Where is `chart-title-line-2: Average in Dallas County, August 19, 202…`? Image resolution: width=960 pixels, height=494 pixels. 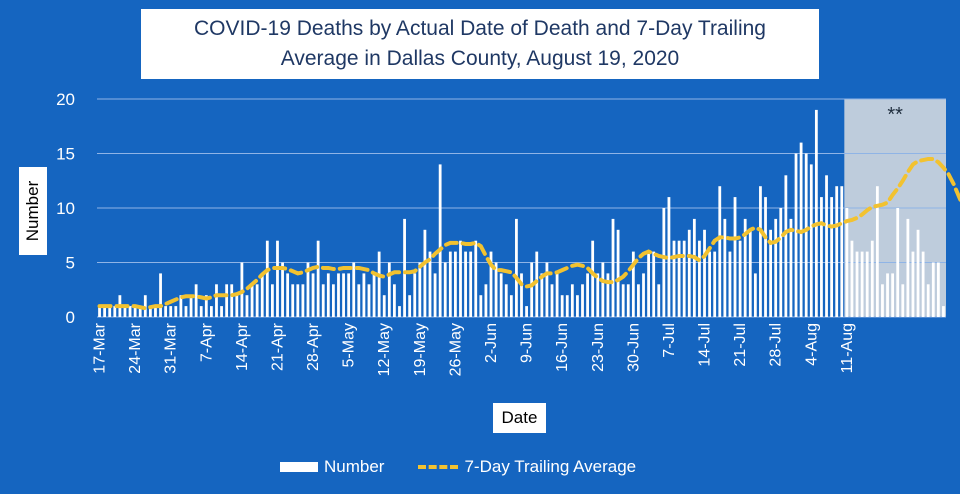 chart-title-line-2: Average in Dallas County, August 19, 202… is located at coordinates (480, 58).